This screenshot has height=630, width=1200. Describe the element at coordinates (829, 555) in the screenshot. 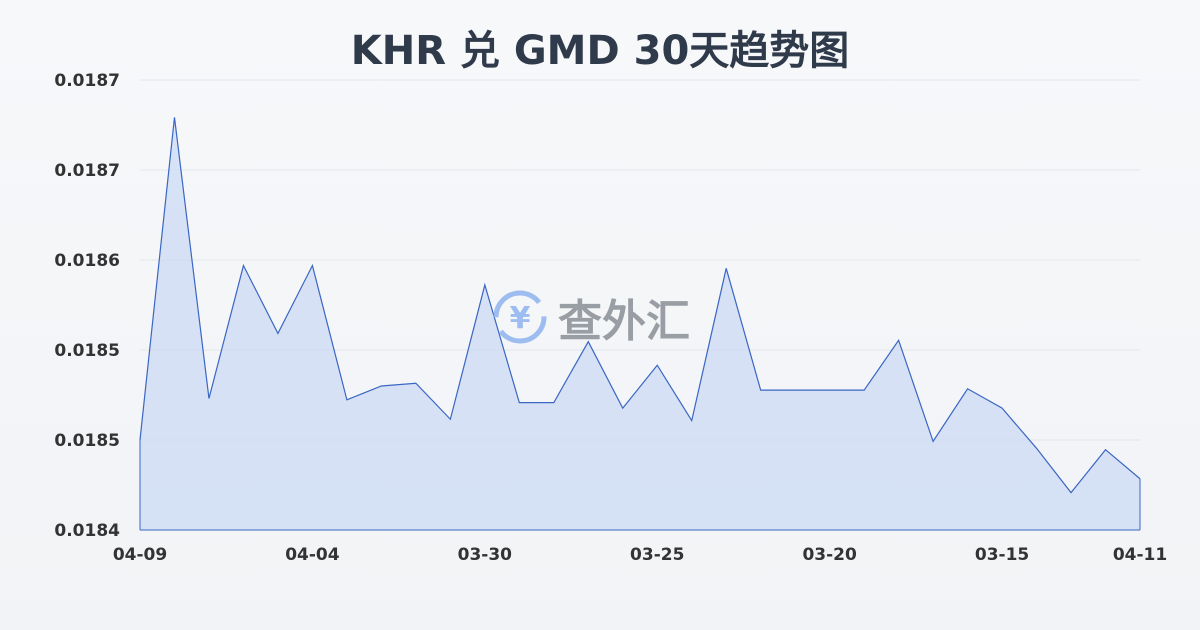

I see `x-tick-label: 03-20` at that location.